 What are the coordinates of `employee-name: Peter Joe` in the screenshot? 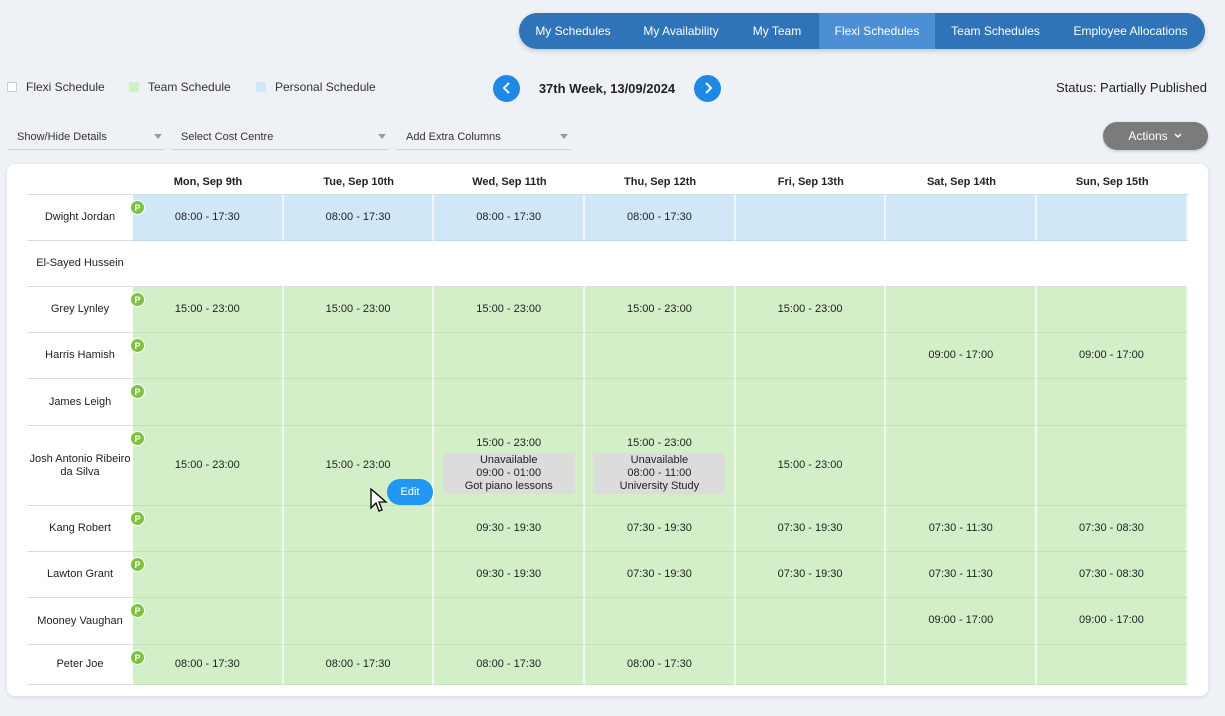 It's located at (80, 665).